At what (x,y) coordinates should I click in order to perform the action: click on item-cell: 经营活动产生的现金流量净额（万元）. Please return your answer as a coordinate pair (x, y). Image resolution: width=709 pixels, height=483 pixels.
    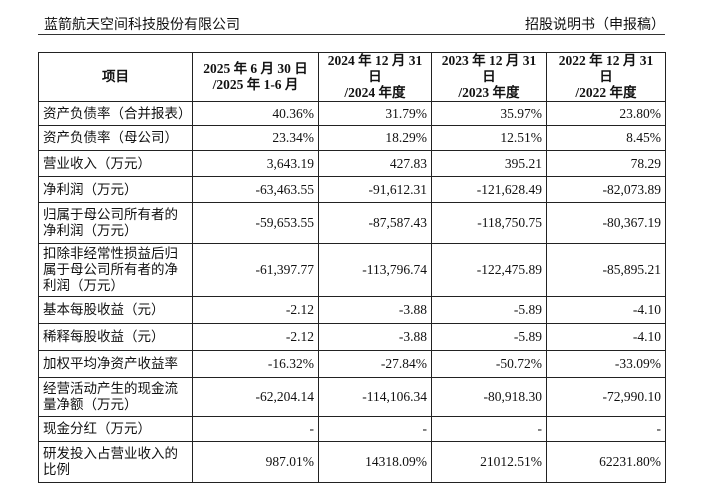
    Looking at the image, I should click on (115, 397).